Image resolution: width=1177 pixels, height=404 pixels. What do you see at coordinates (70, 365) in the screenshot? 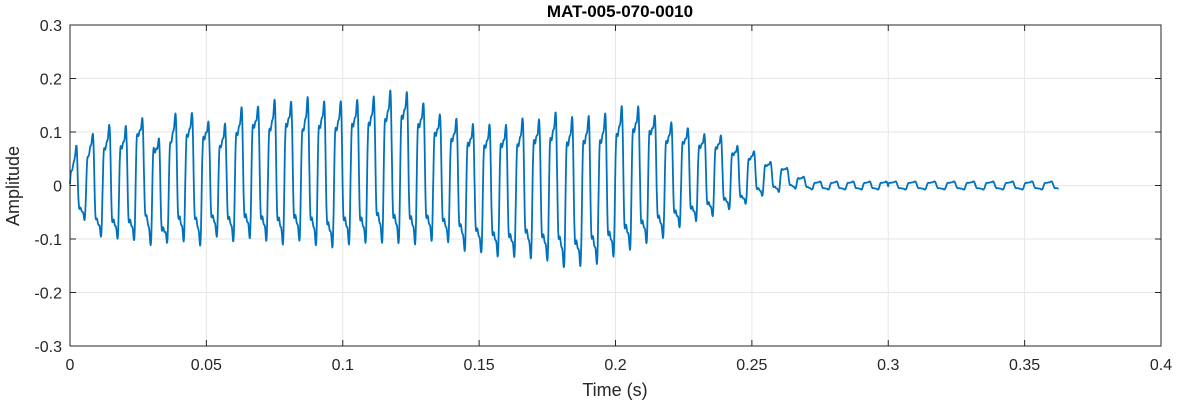
I see `x-tick-label: 0` at bounding box center [70, 365].